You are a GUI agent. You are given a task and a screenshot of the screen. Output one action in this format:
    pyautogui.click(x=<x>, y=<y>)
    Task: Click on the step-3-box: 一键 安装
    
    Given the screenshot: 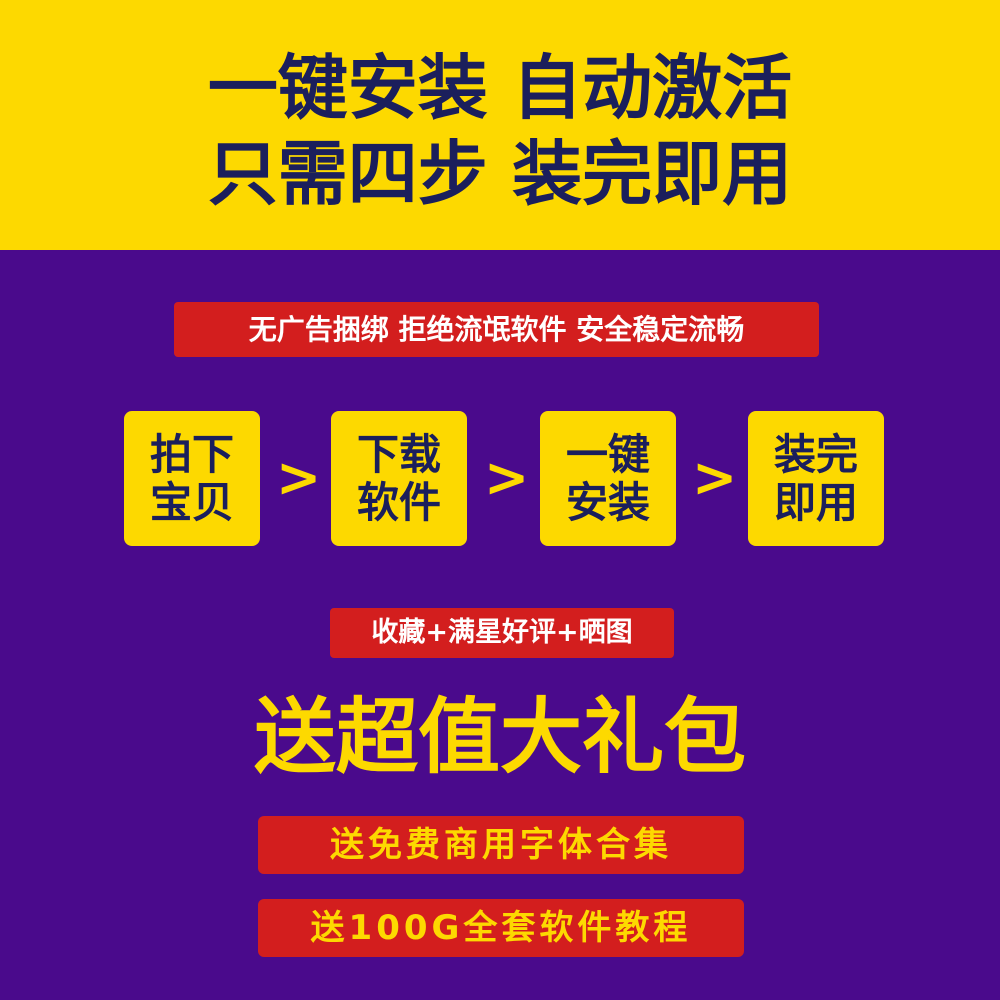 What is the action you would take?
    pyautogui.click(x=608, y=478)
    